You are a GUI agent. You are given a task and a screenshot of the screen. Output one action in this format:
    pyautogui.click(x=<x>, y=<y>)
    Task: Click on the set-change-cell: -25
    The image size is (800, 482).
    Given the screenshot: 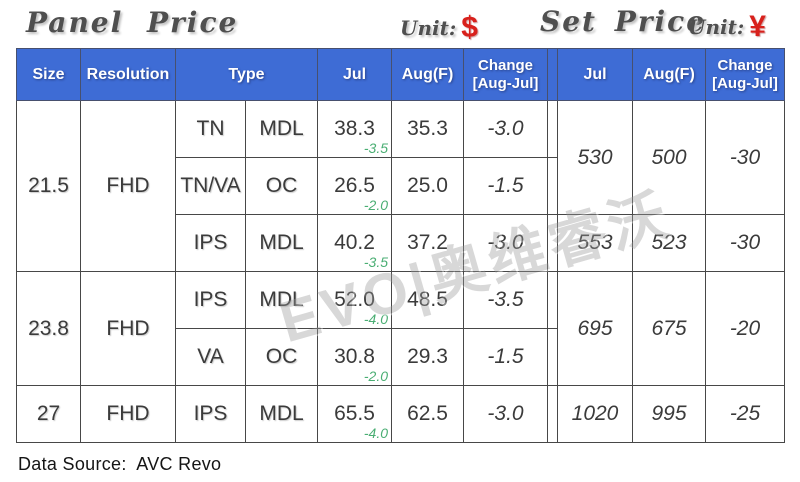 What is the action you would take?
    pyautogui.click(x=745, y=414)
    